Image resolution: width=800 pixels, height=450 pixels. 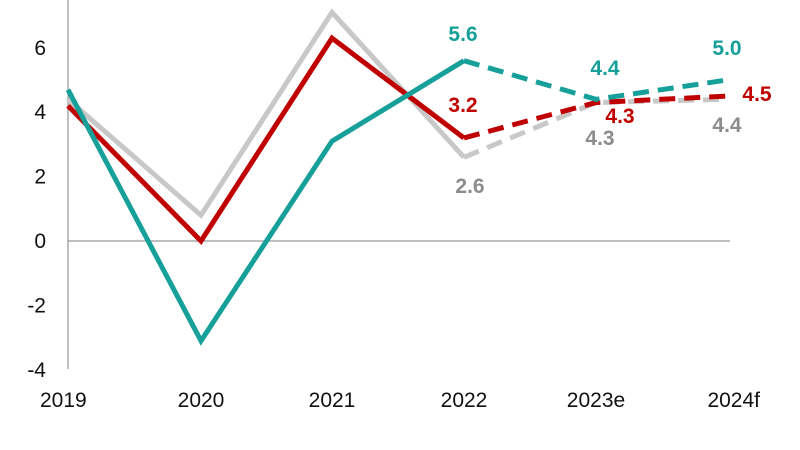 I want to click on x-tick-label: 2020, so click(x=201, y=400).